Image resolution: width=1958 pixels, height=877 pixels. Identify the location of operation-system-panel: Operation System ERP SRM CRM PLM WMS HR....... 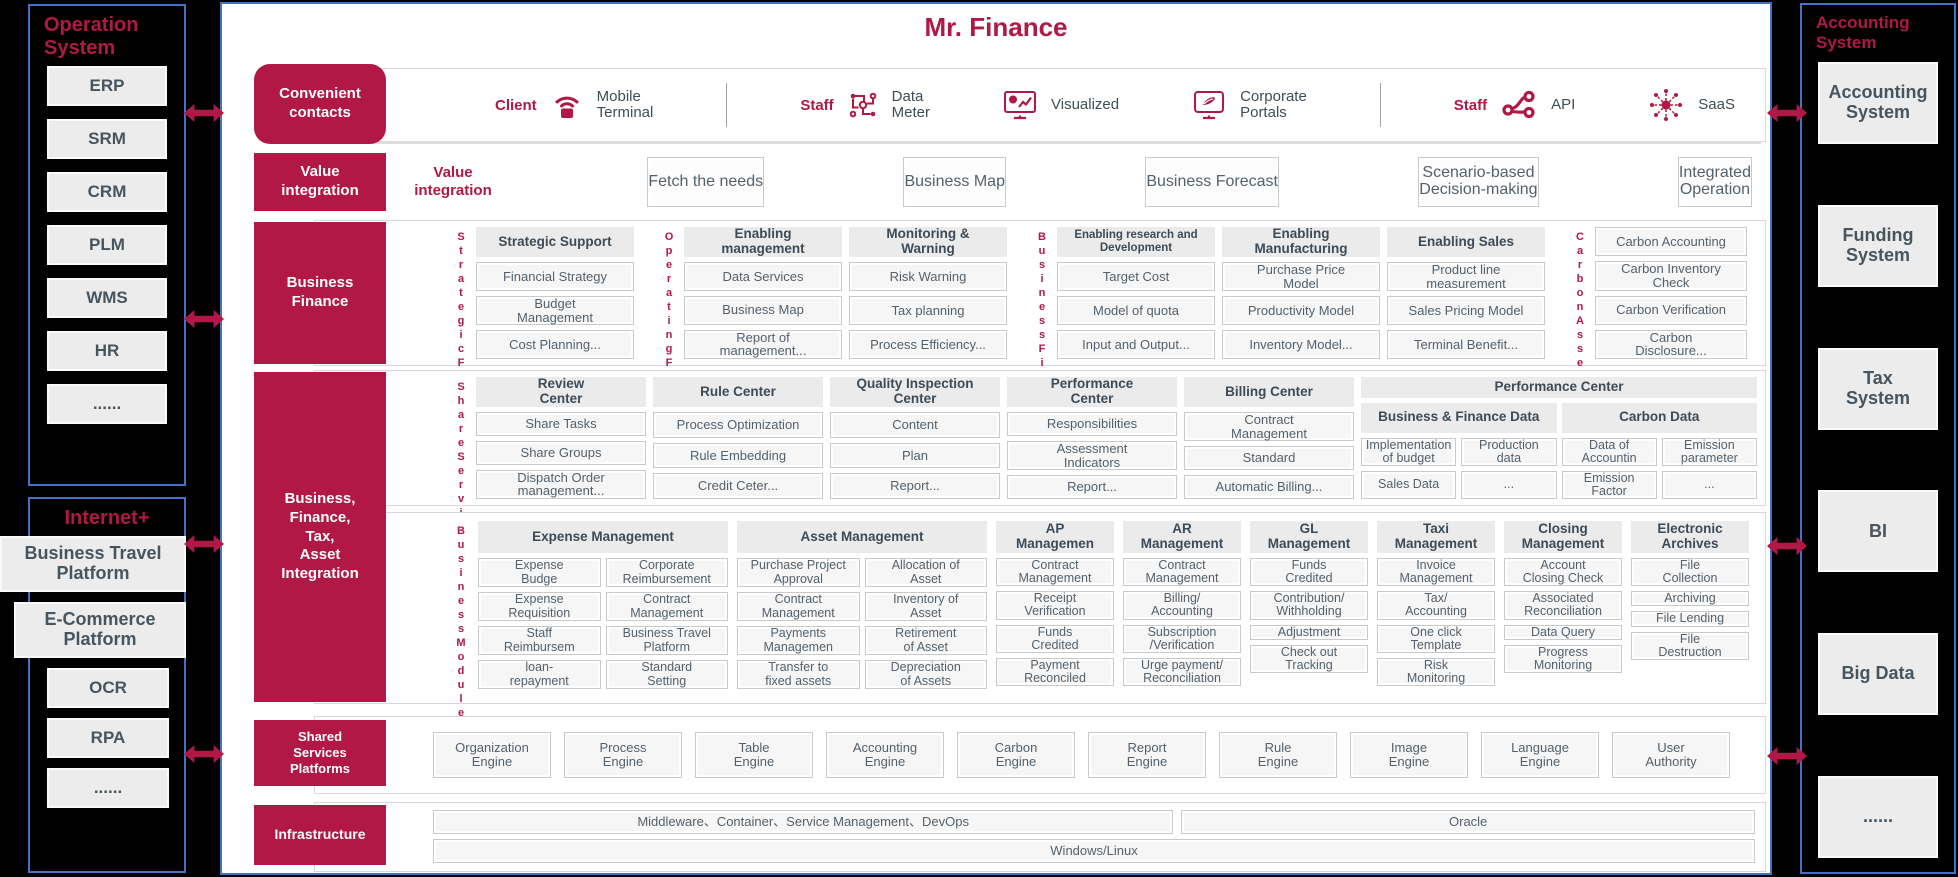
(107, 245).